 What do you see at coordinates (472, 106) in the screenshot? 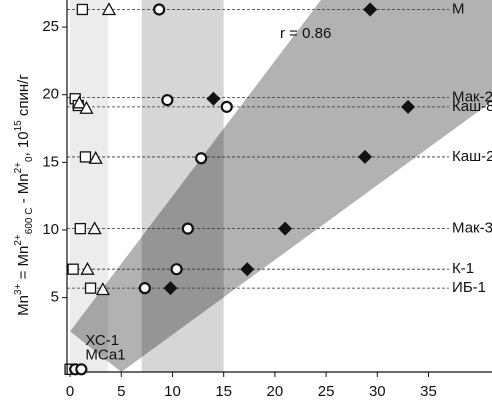
I see `sample-label: Каш-8-1` at bounding box center [472, 106].